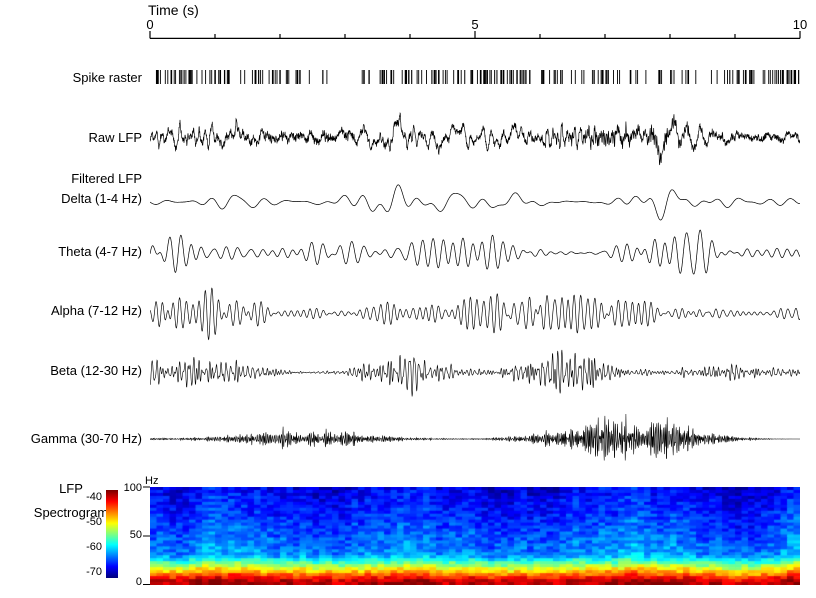  What do you see at coordinates (475, 202) in the screenshot?
I see `delta-trace` at bounding box center [475, 202].